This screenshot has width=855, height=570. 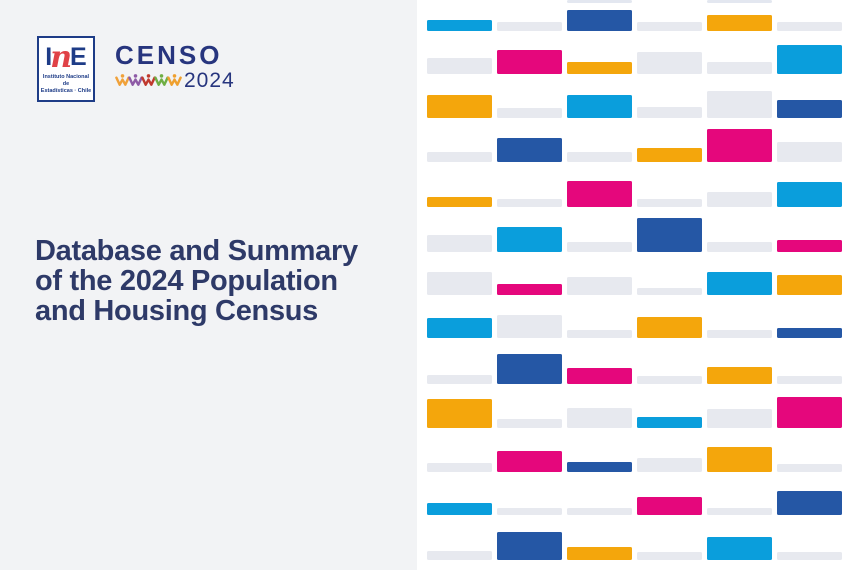 What do you see at coordinates (66, 90) in the screenshot?
I see `ine-subtitle-line2: Estadísticas · Chile` at bounding box center [66, 90].